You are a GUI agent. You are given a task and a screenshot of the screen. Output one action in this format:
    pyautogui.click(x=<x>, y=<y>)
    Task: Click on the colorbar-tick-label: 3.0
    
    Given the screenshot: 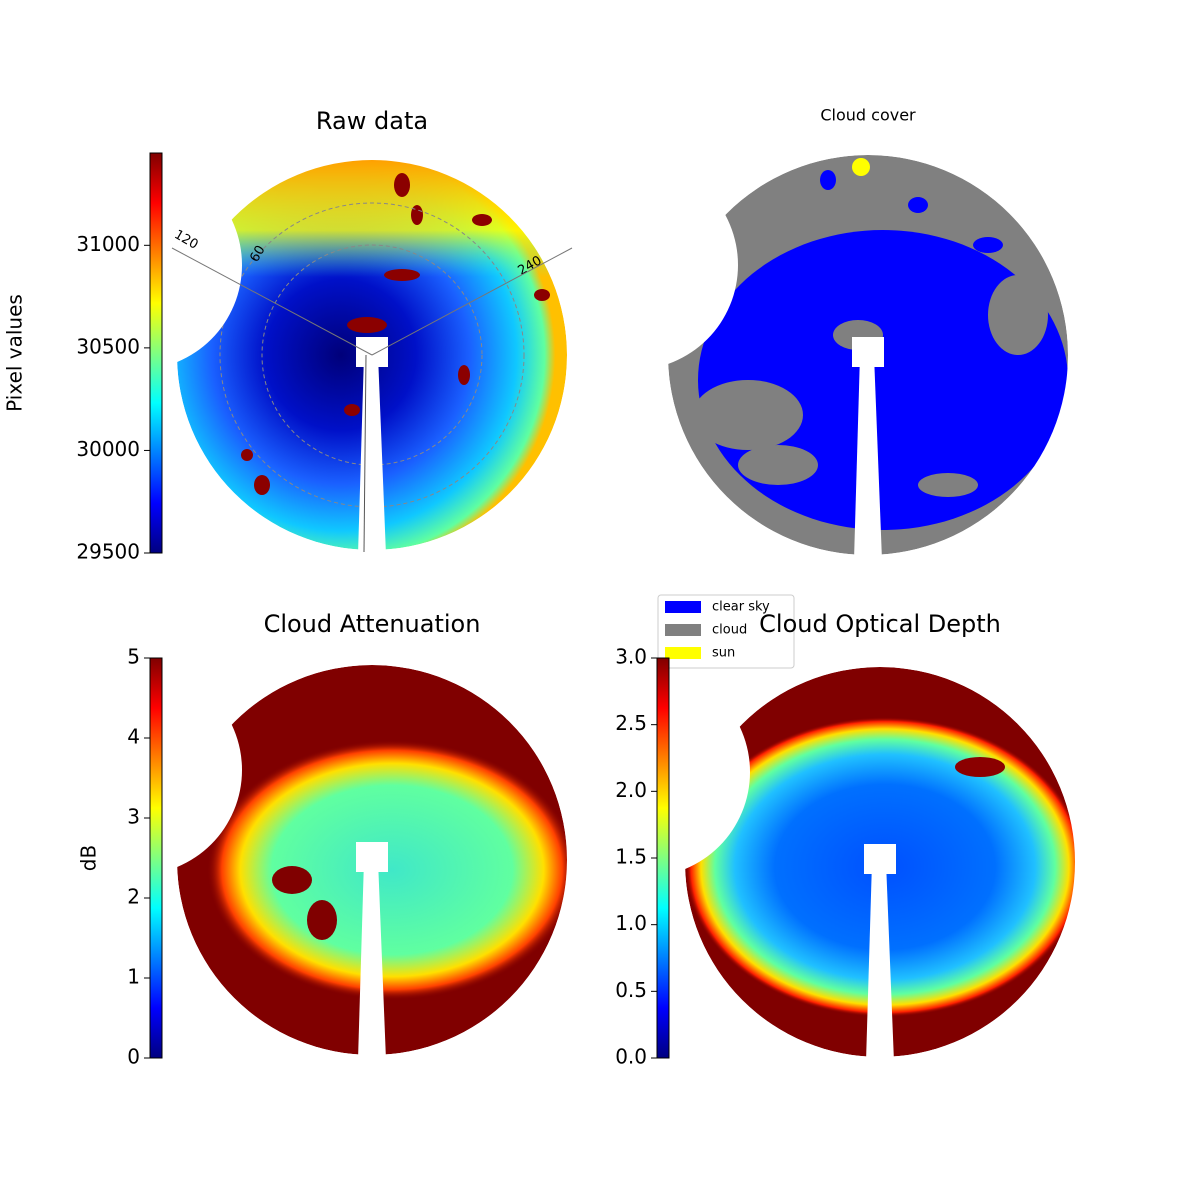 What is the action you would take?
    pyautogui.click(x=631, y=657)
    